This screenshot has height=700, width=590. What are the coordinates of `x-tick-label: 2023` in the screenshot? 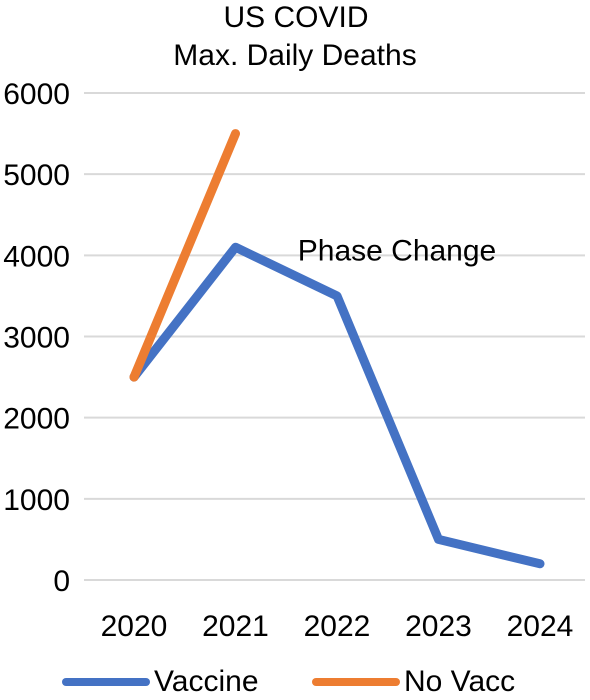 It's located at (438, 626).